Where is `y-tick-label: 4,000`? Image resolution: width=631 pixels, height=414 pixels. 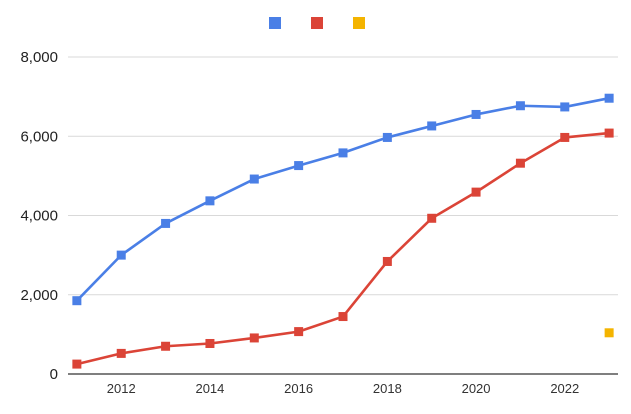 y-tick-label: 4,000 is located at coordinates (39, 216).